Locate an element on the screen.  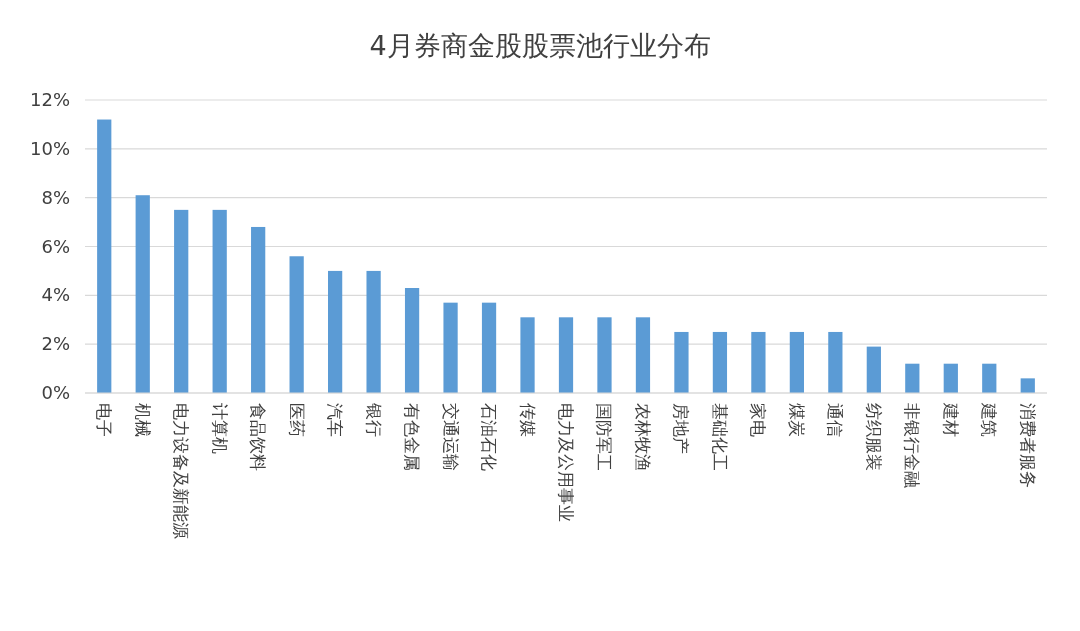
x-tick-label: 国防军工 is located at coordinates (604, 437).